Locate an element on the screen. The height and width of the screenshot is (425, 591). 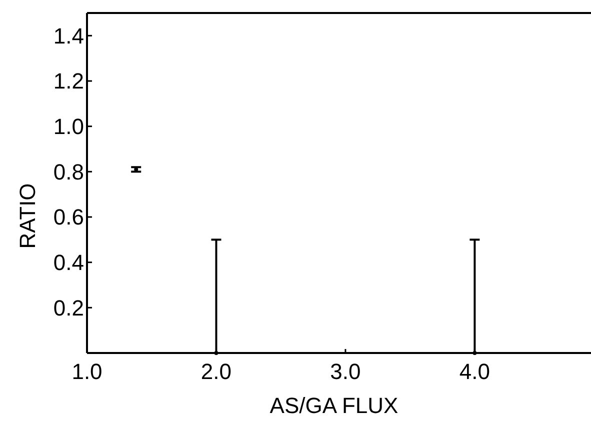
y-tick-label: 0.2 is located at coordinates (68, 307).